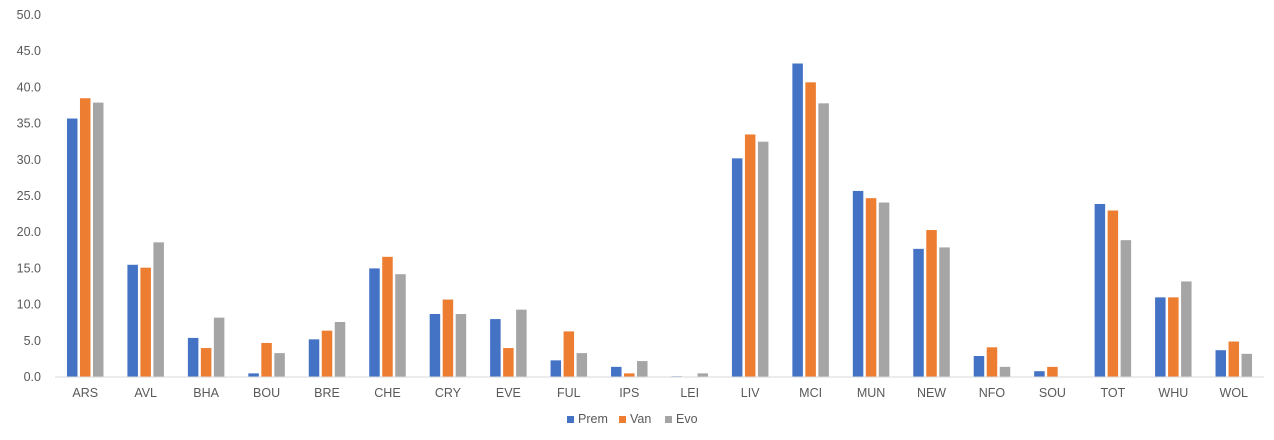 Image resolution: width=1274 pixels, height=440 pixels. I want to click on bar-van-bou, so click(266, 359).